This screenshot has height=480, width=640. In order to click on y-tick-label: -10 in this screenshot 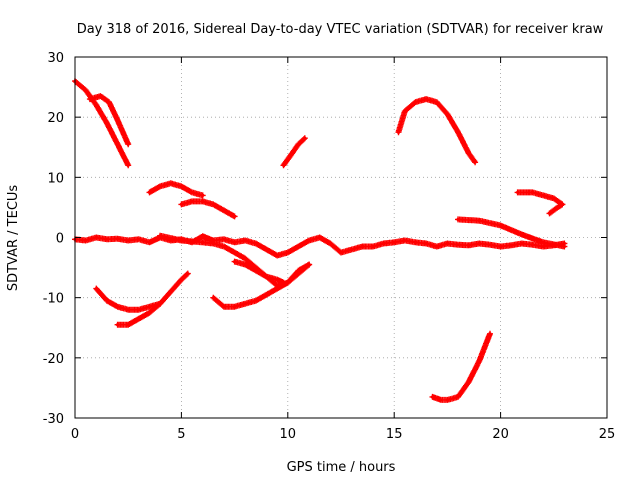, I will do `click(53, 299)`.